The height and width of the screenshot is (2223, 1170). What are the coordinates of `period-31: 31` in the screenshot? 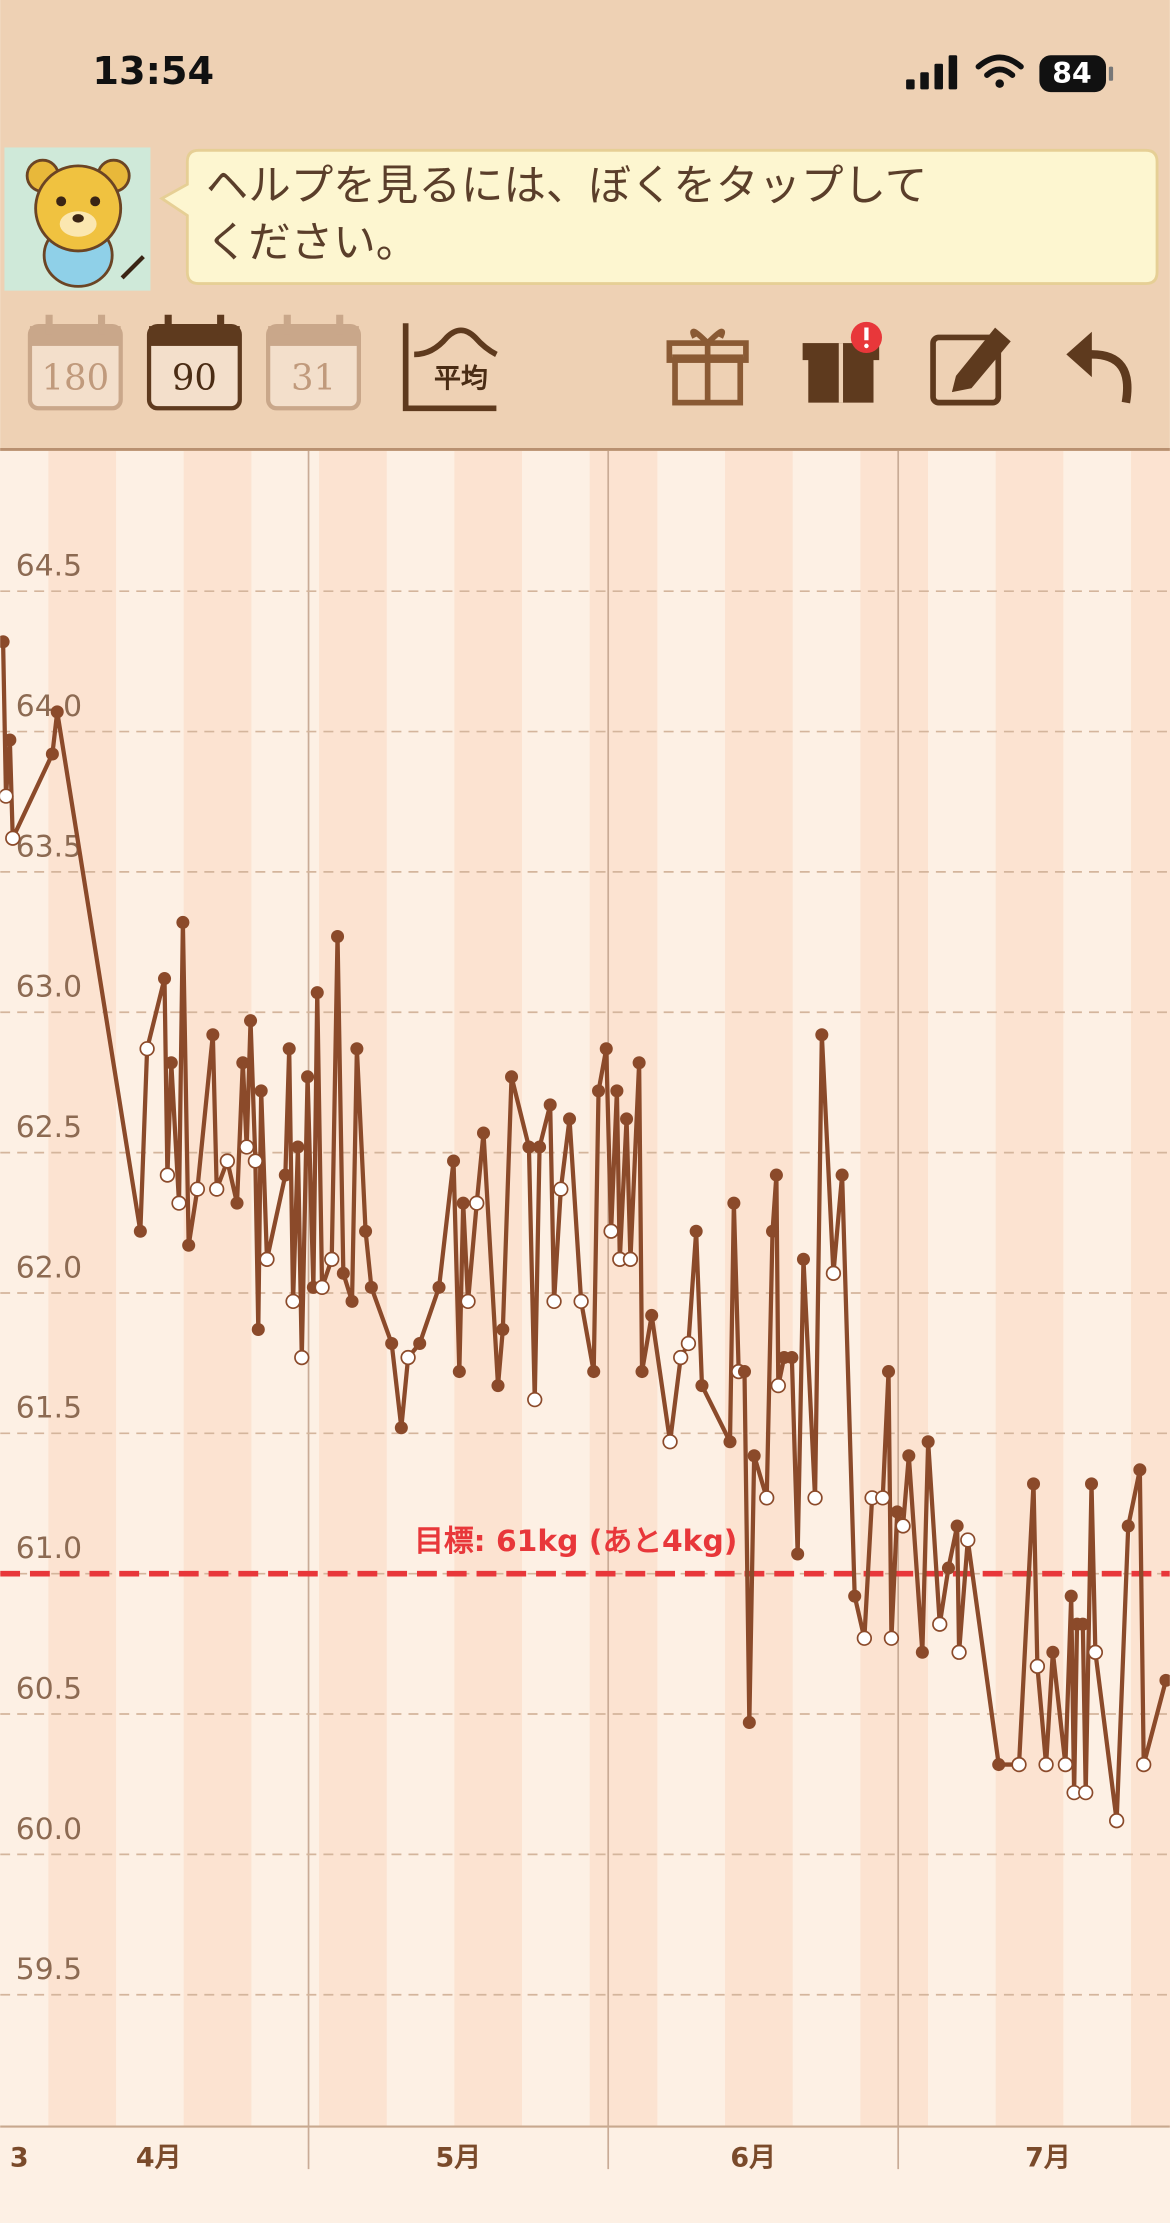 It's located at (313, 362).